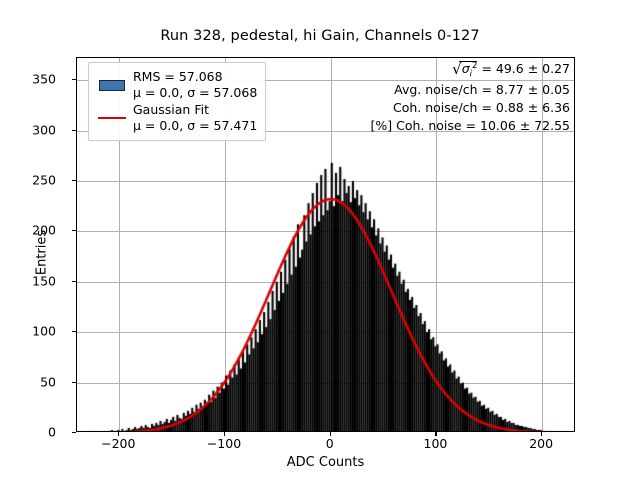  I want to click on legend-label-histogram: RMS = 57.068 μ = 0.0, σ = 57.068, so click(193, 85).